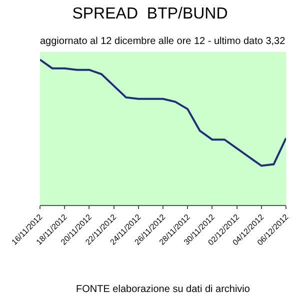  What do you see at coordinates (163, 289) in the screenshot?
I see `source-note: FONTE elaborazione su dati di archivio` at bounding box center [163, 289].